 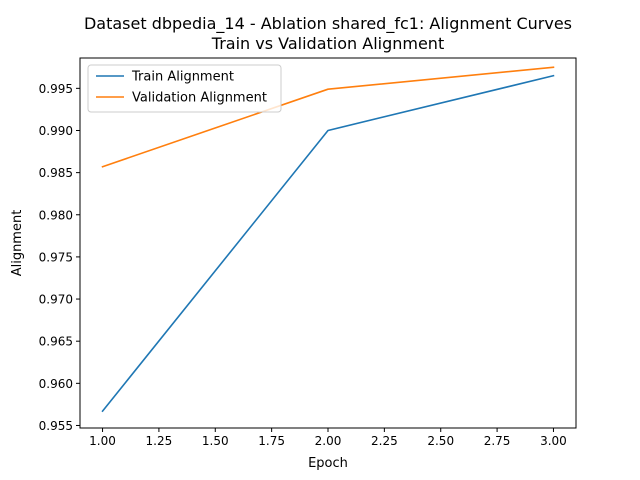 I want to click on legend-box, so click(x=184, y=88).